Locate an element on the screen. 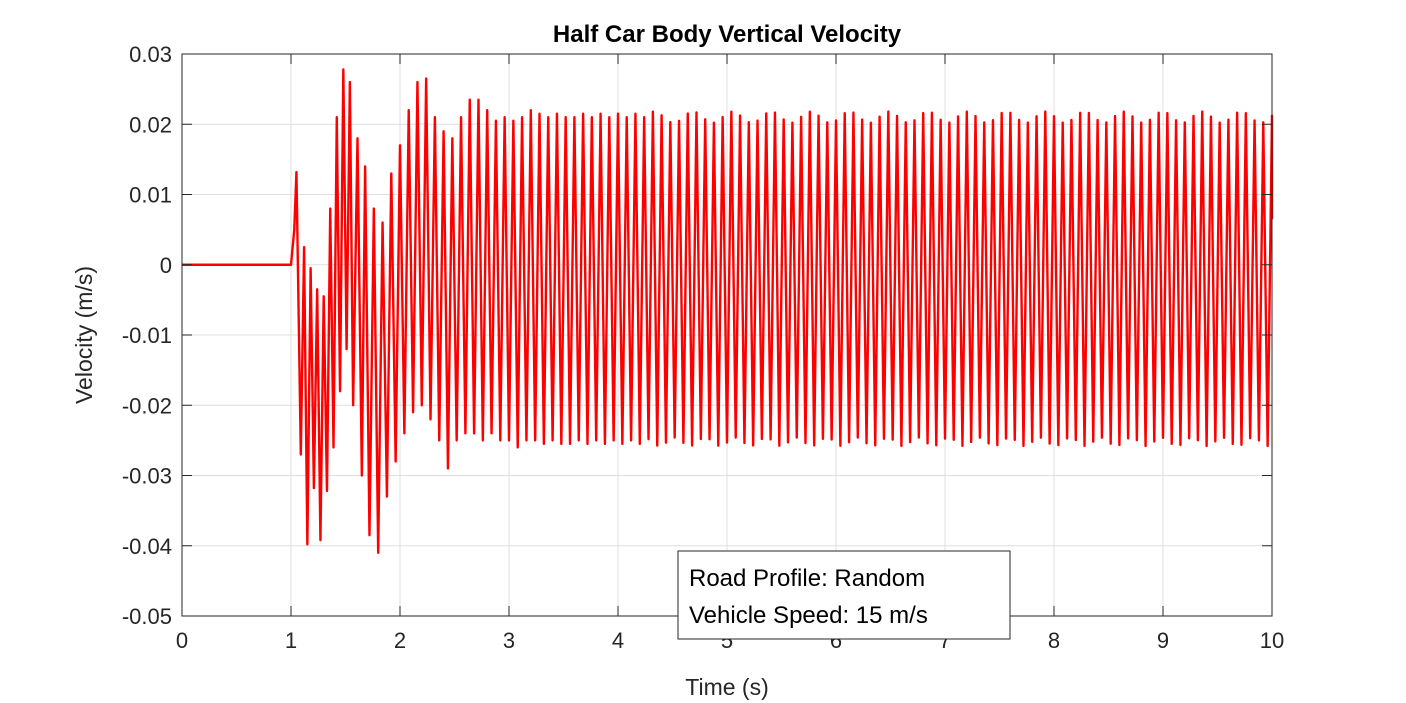 The width and height of the screenshot is (1406, 703). annotation-road-profile: Road Profile: Random is located at coordinates (807, 578).